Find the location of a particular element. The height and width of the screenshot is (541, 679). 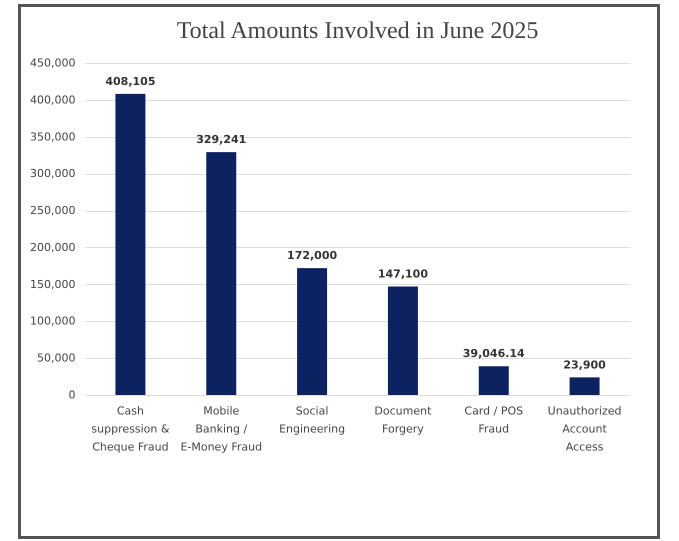

x-tick-label: Mobile Banking / E-Money Fraud is located at coordinates (221, 429).